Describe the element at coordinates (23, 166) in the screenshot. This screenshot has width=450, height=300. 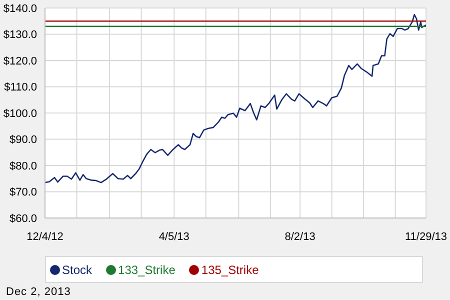
I see `y-tick-label: $80.0` at that location.